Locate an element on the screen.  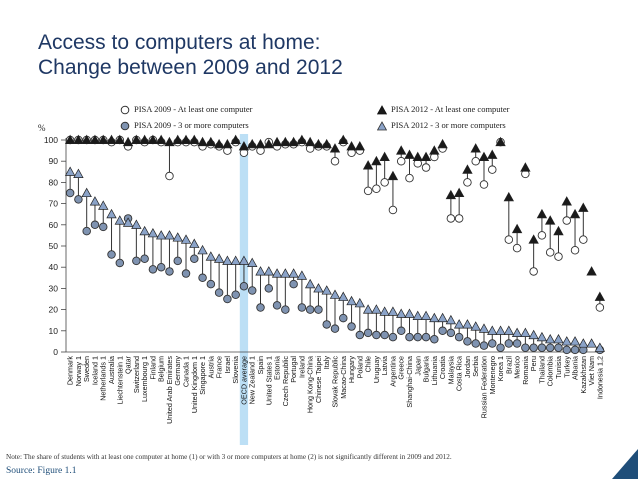
title-line-2: Change between 2009 and 2012 is located at coordinates (190, 67).